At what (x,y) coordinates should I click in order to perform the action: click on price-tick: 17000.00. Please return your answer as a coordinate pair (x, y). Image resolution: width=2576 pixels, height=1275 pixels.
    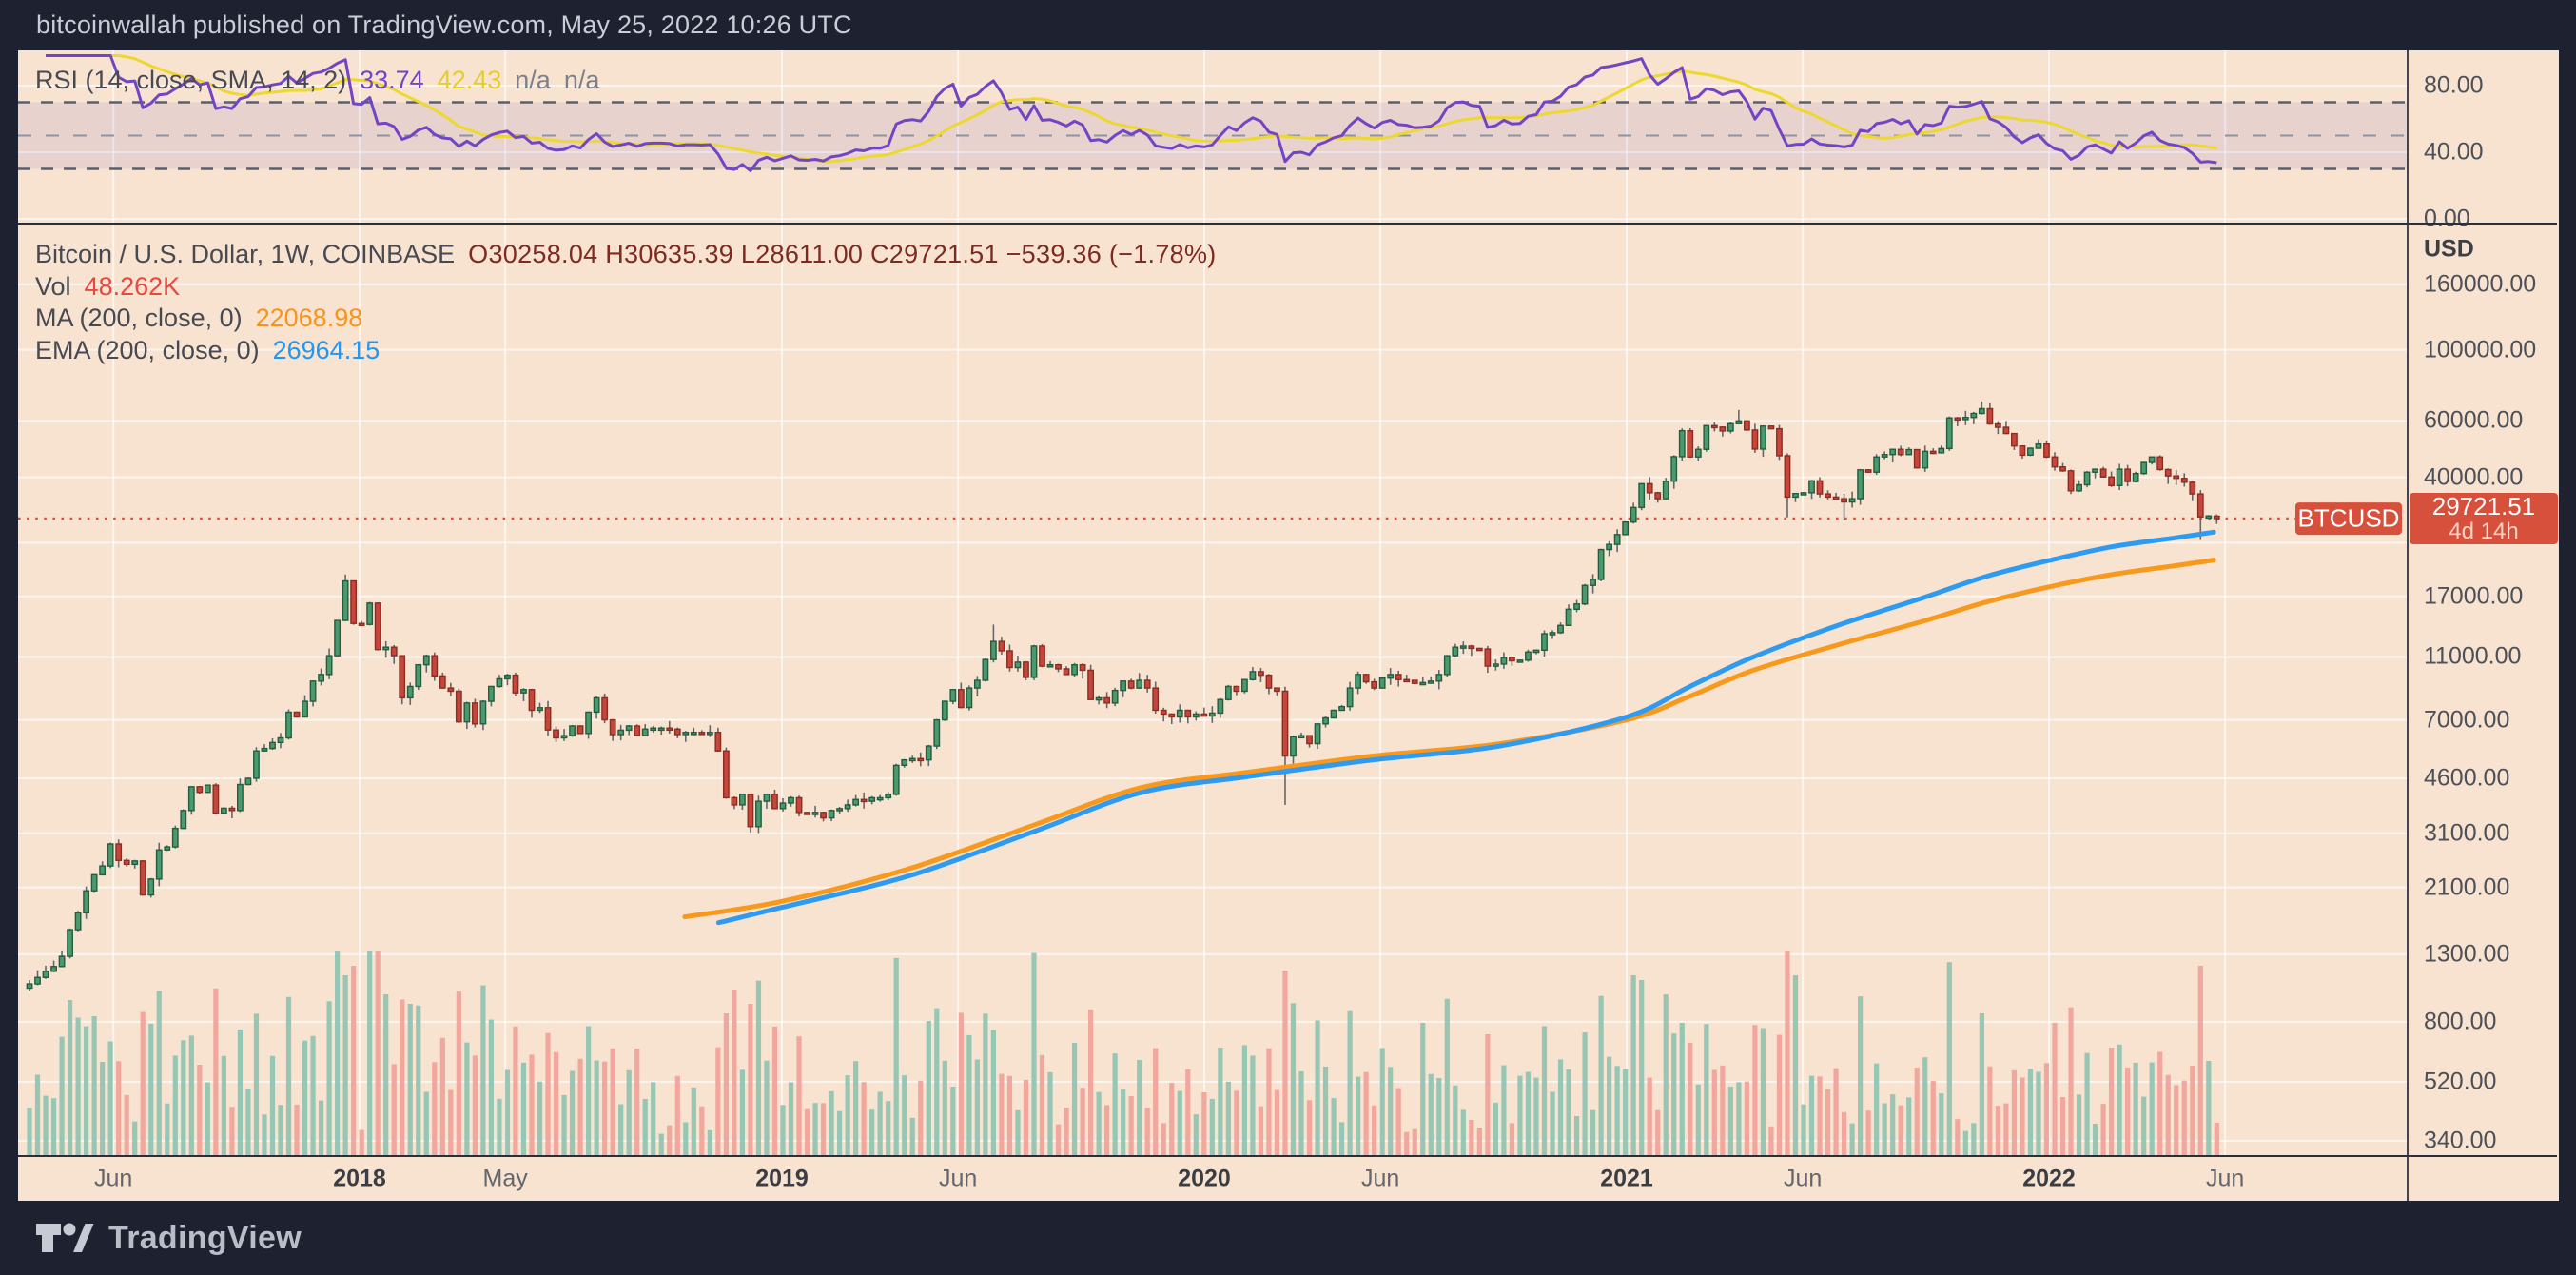
    Looking at the image, I should click on (2474, 596).